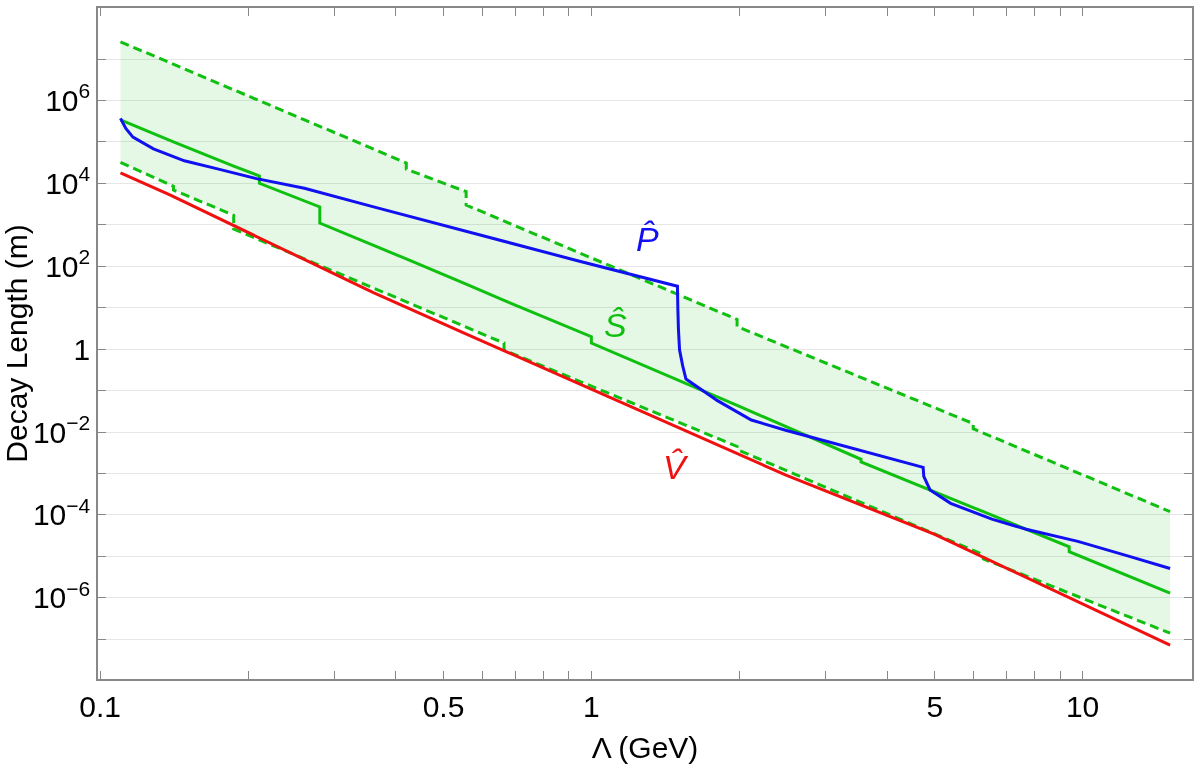  I want to click on y-axis-title: Decay Length (m), so click(16, 343).